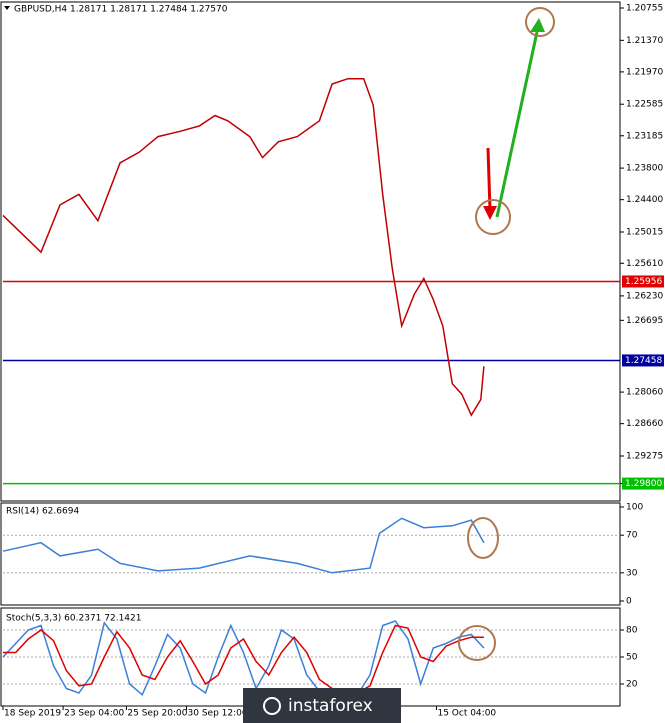 The height and width of the screenshot is (723, 665). I want to click on y-tick-label: 20, so click(632, 685).